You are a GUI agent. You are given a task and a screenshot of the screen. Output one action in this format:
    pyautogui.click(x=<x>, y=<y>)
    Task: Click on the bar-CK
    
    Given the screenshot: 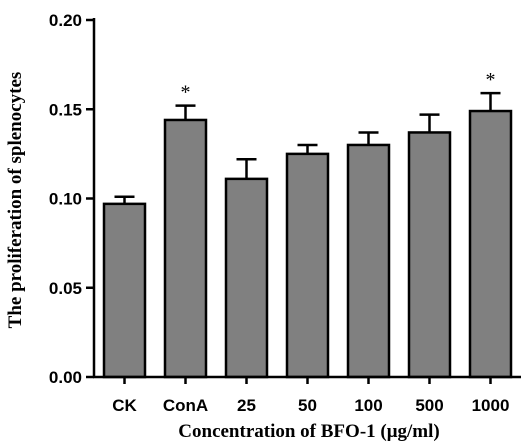 What is the action you would take?
    pyautogui.click(x=124, y=290)
    